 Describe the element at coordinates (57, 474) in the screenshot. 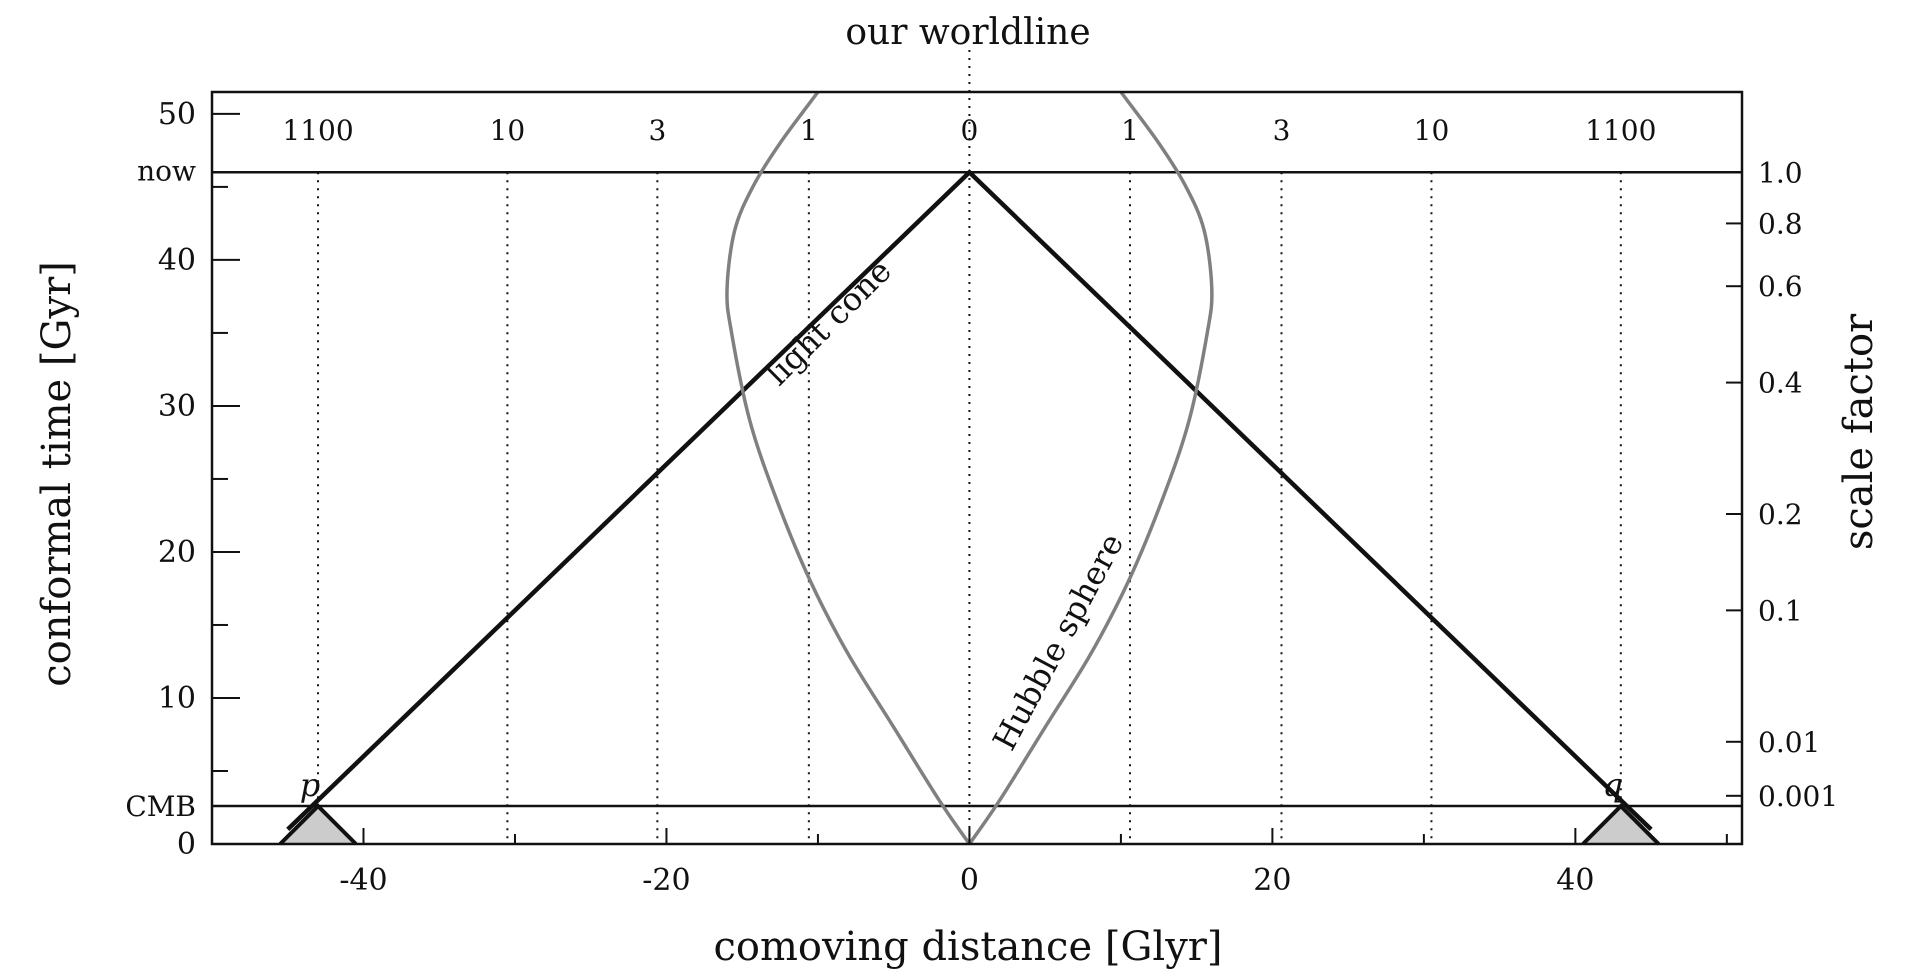

I see `y-axis-title: conformal time [Gyr]` at that location.